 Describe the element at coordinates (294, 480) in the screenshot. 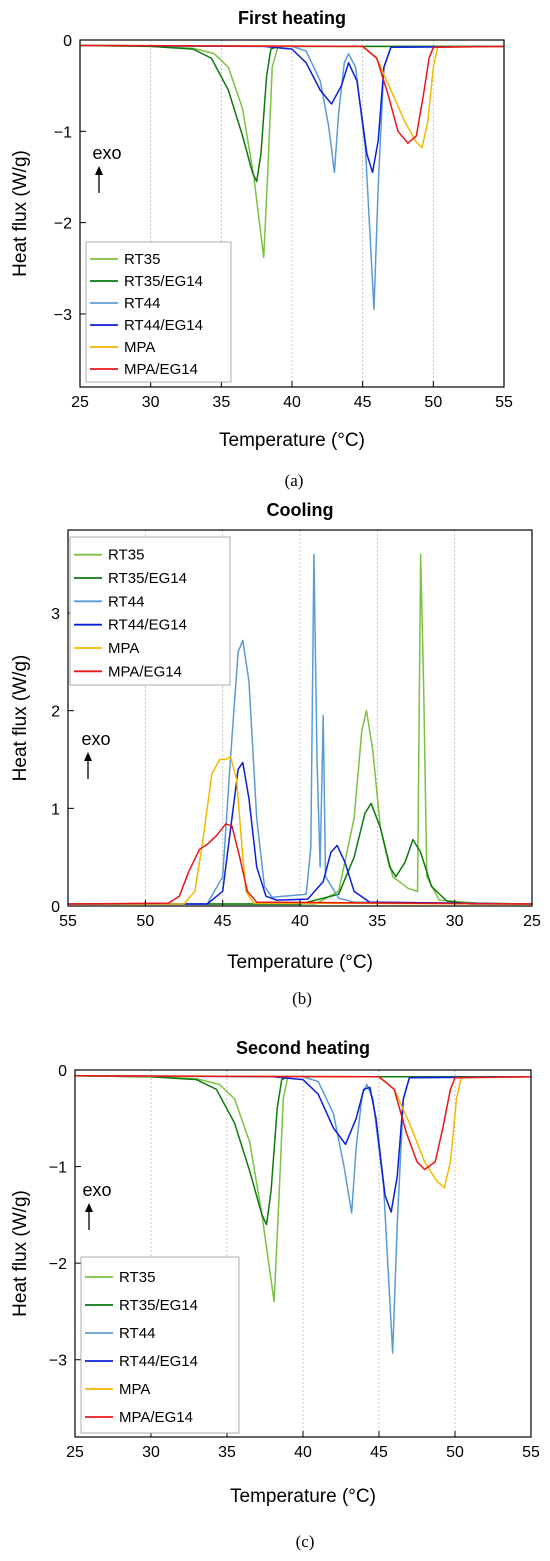

I see `panel-caption: (a)` at that location.